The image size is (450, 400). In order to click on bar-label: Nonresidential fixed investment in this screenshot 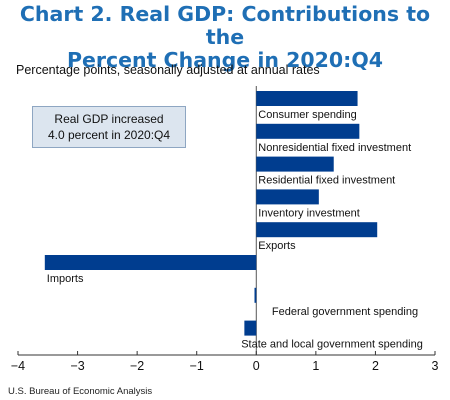, I will do `click(334, 148)`.